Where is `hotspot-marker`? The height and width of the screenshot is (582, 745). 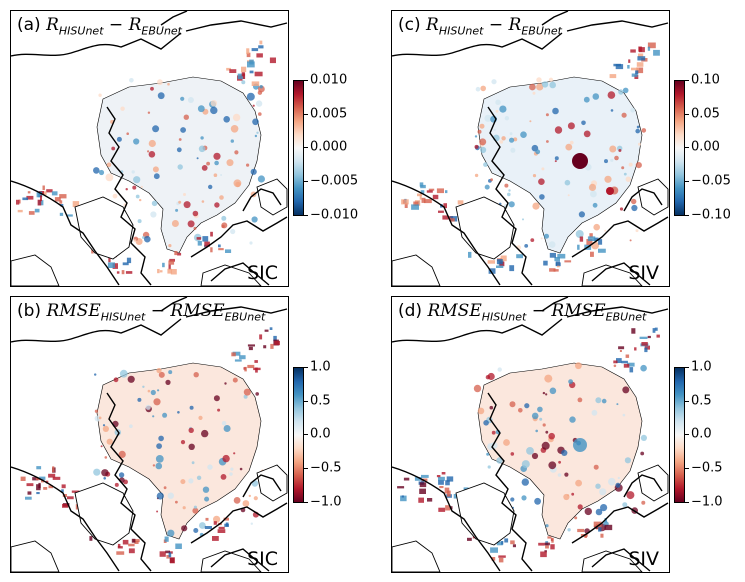 hotspot-marker is located at coordinates (610, 191).